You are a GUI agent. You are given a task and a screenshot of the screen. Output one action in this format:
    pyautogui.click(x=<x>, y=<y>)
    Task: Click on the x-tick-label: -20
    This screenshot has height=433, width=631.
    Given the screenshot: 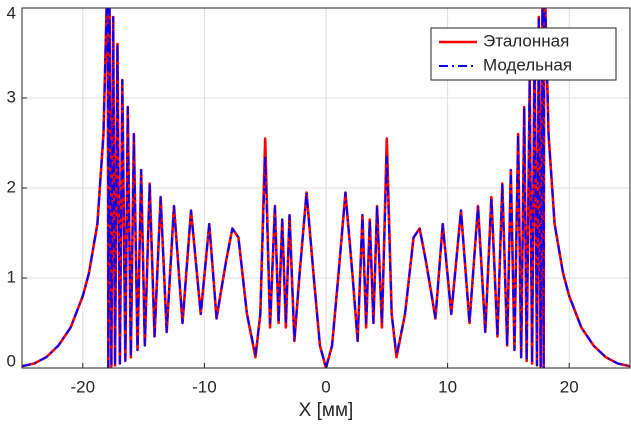 What is the action you would take?
    pyautogui.click(x=83, y=386)
    